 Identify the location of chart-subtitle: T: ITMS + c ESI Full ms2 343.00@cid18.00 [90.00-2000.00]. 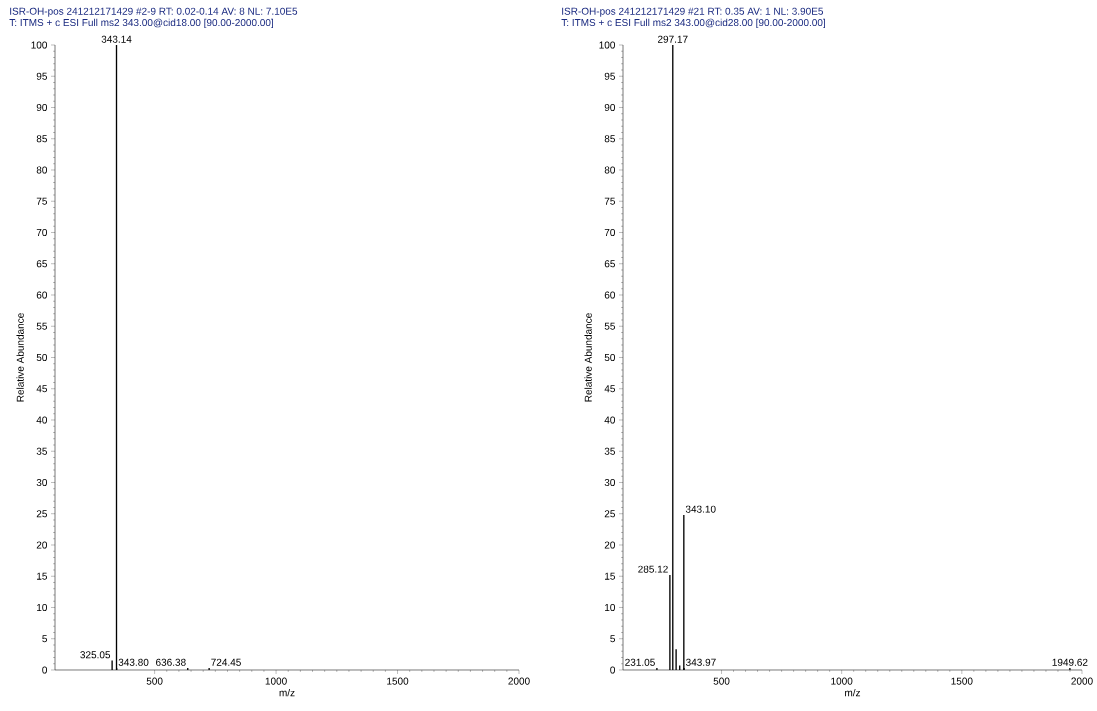
(141, 23).